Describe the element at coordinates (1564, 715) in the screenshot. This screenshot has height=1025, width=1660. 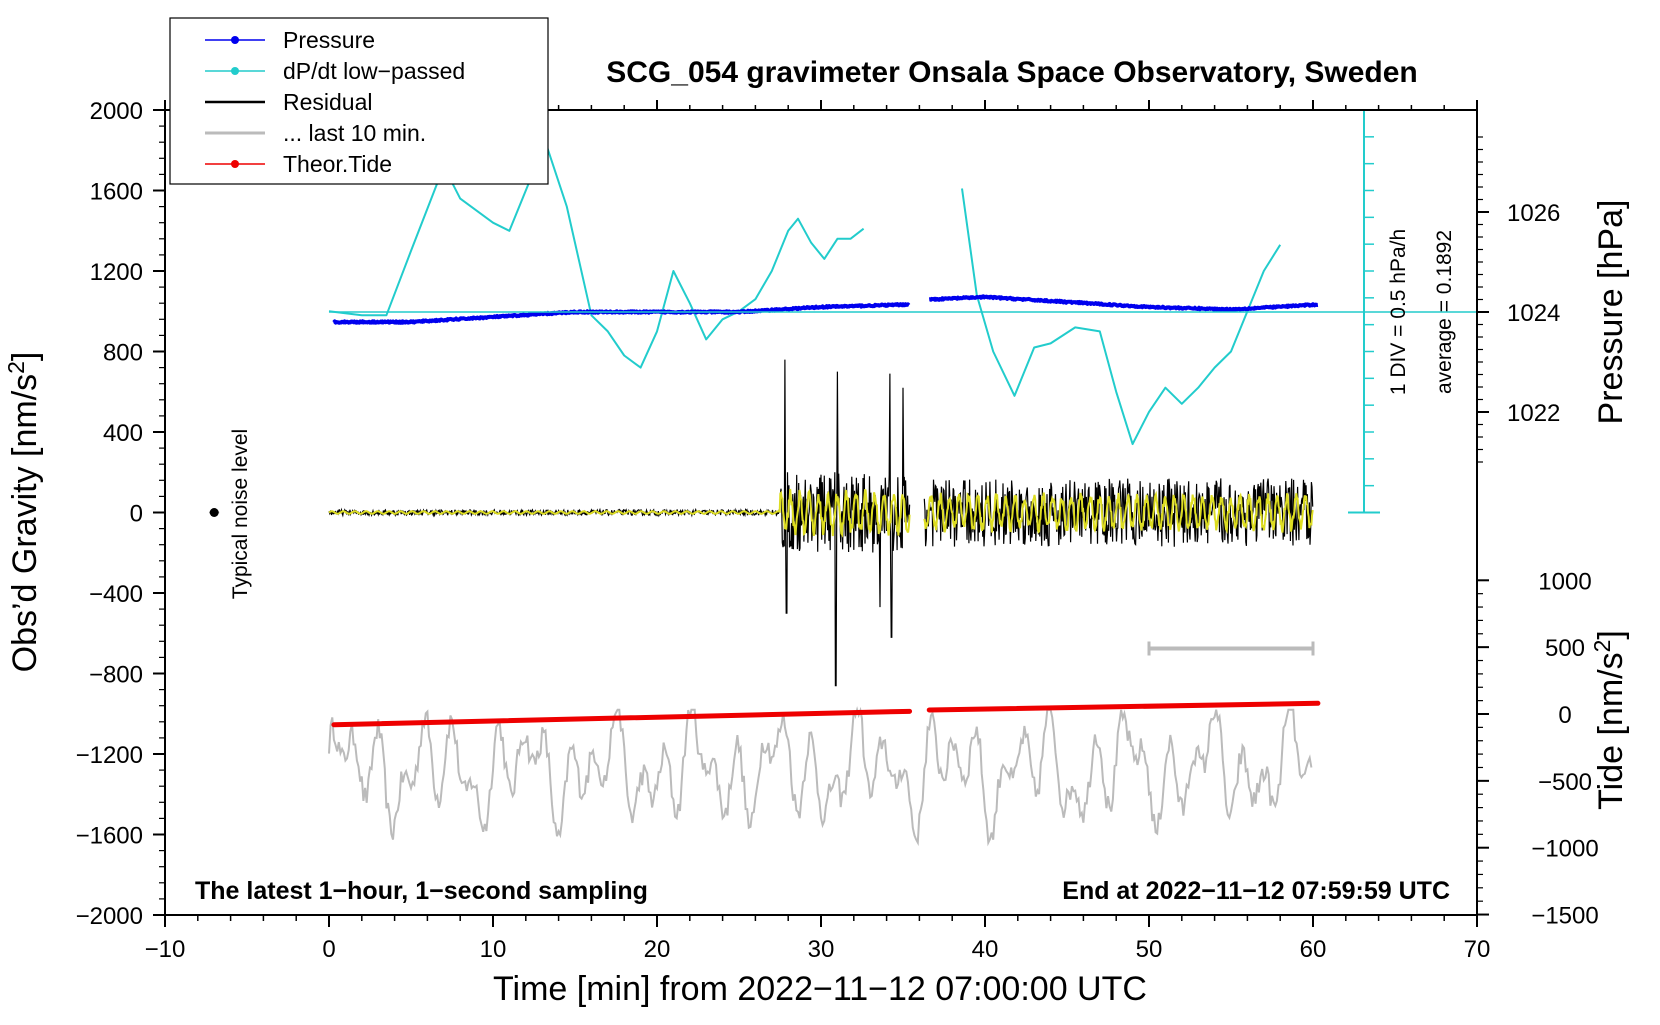
I see `tide-tick-label: 0` at that location.